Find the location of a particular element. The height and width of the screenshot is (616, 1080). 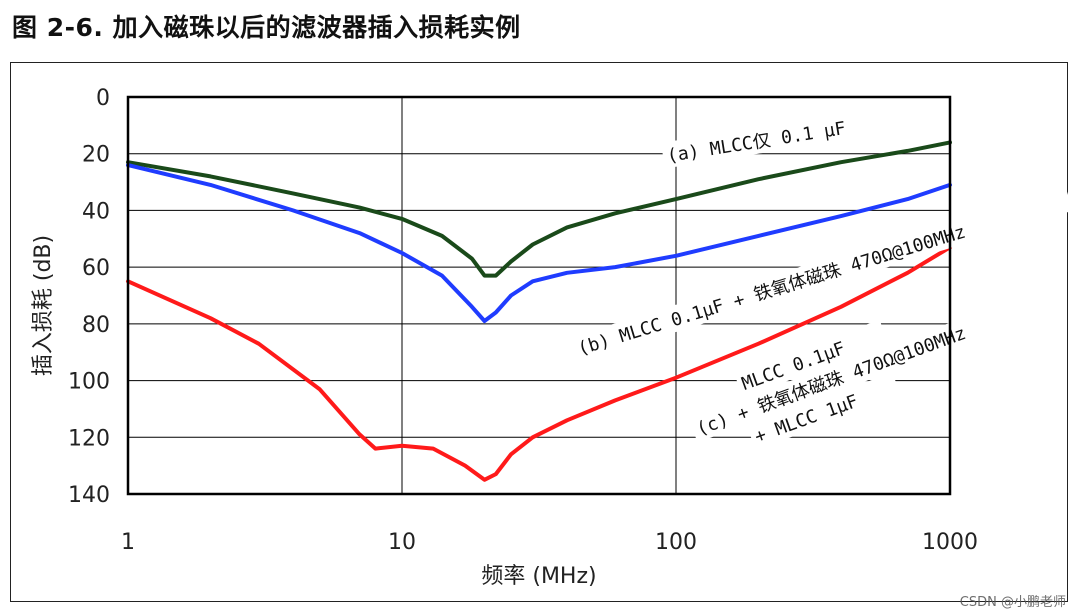

watermark-text: CSDN @小鹏老师 is located at coordinates (1012, 602).